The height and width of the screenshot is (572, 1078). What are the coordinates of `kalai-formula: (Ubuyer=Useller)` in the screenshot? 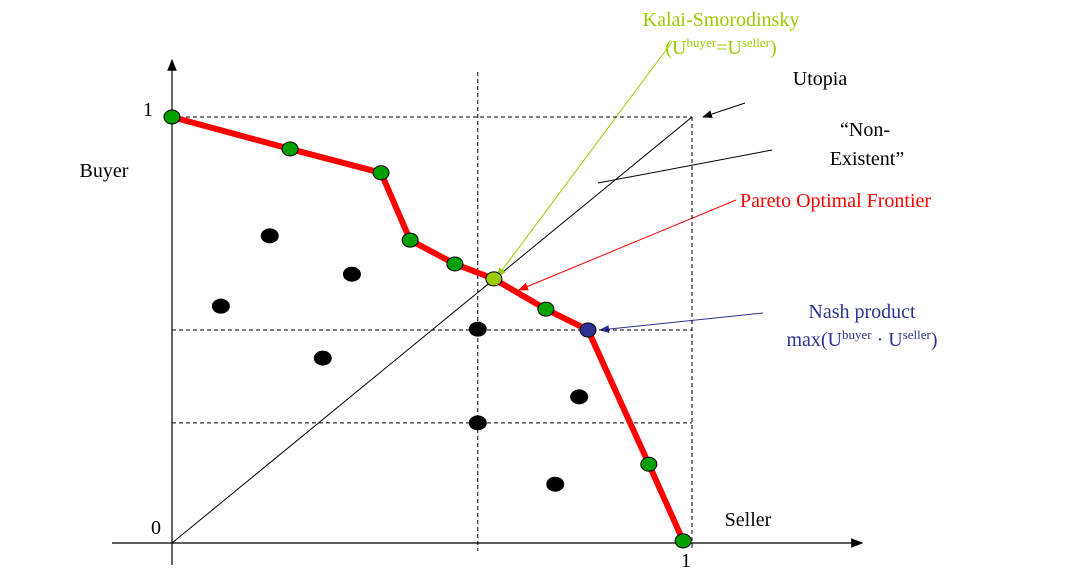 It's located at (720, 47).